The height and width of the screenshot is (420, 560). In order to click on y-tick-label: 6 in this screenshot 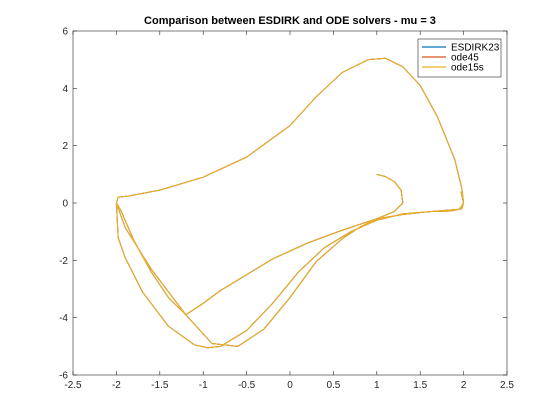, I will do `click(65, 32)`.